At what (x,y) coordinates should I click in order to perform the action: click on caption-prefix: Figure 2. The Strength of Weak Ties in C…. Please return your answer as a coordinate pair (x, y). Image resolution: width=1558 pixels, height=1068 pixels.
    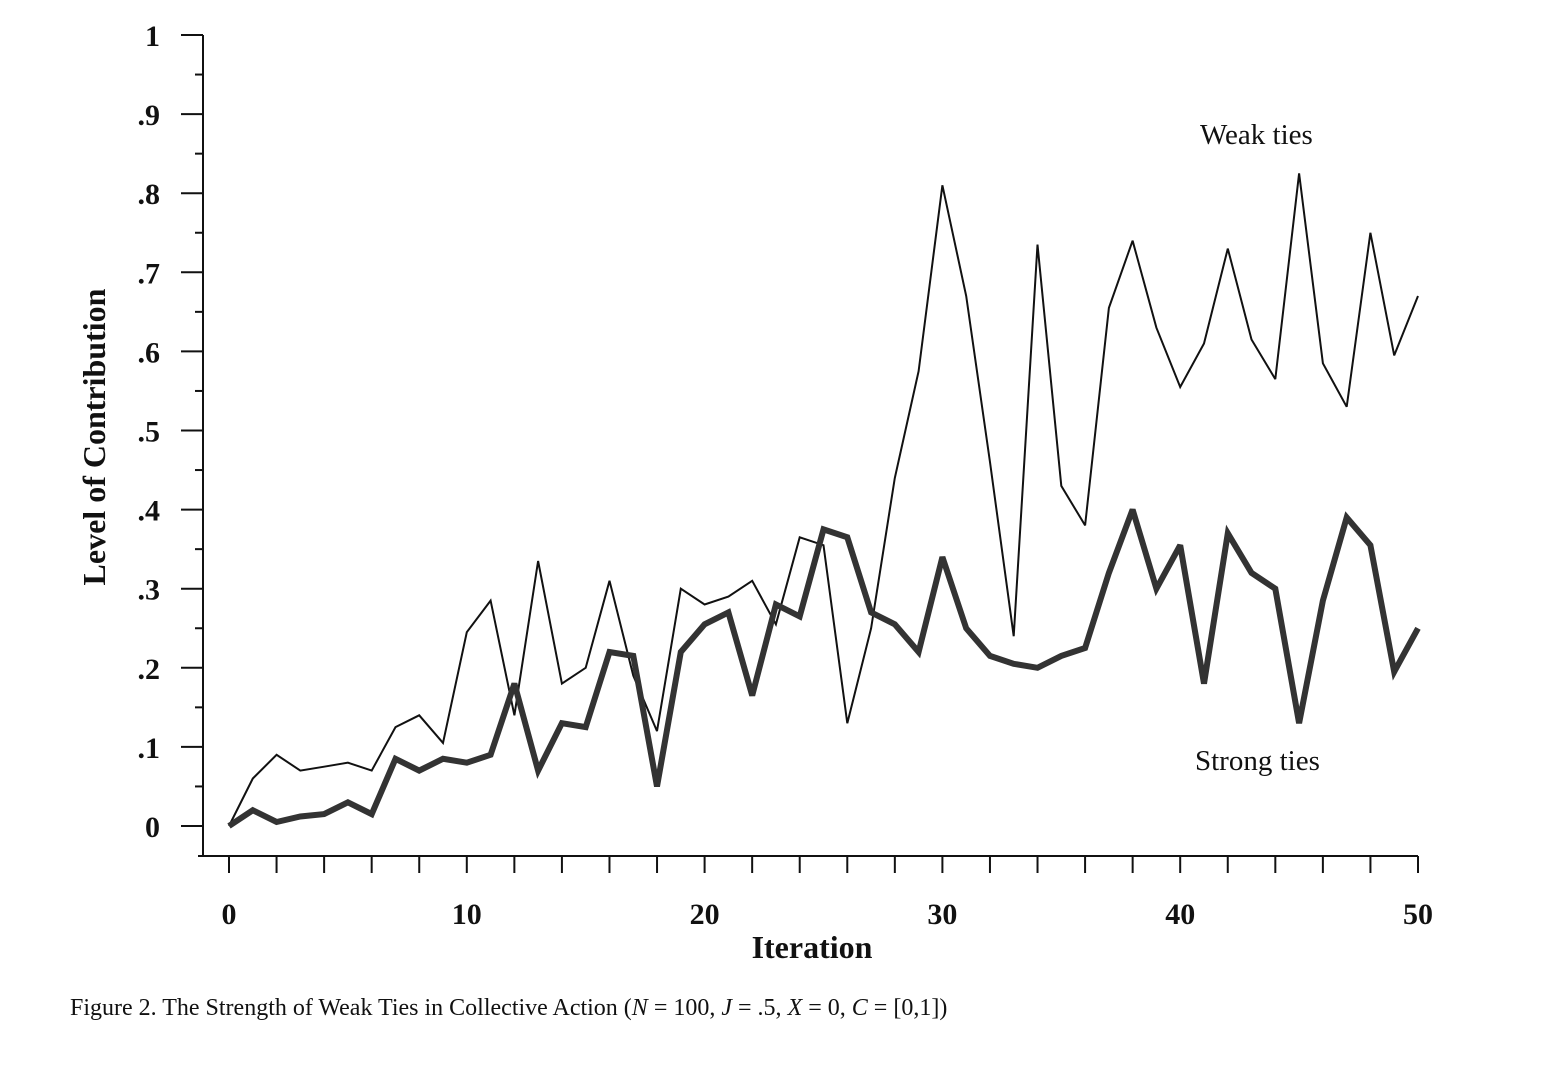
    Looking at the image, I should click on (351, 1008).